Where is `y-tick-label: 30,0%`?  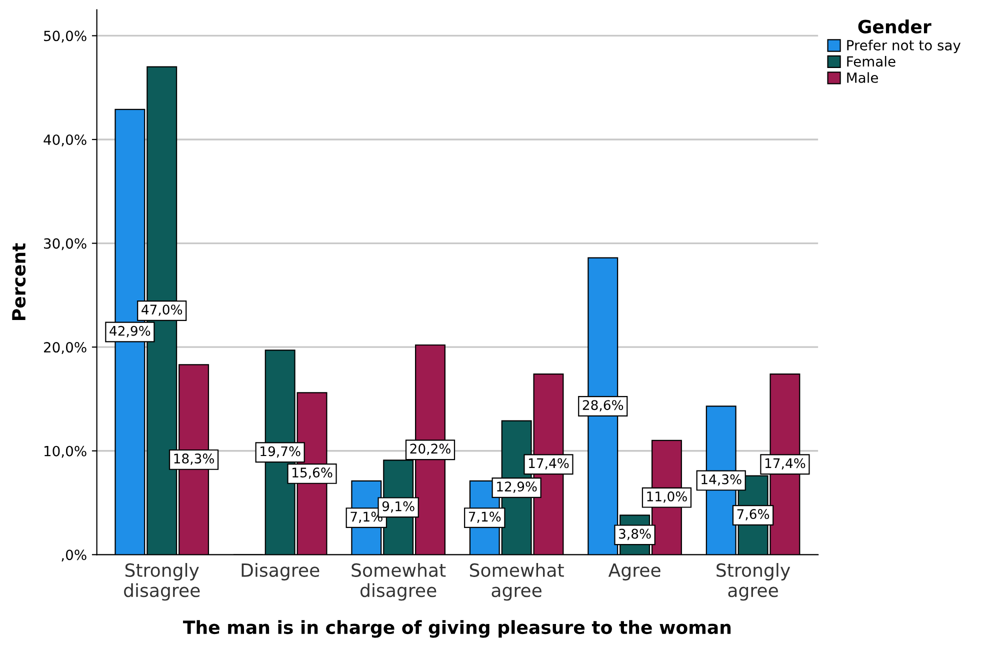
y-tick-label: 30,0% is located at coordinates (65, 244).